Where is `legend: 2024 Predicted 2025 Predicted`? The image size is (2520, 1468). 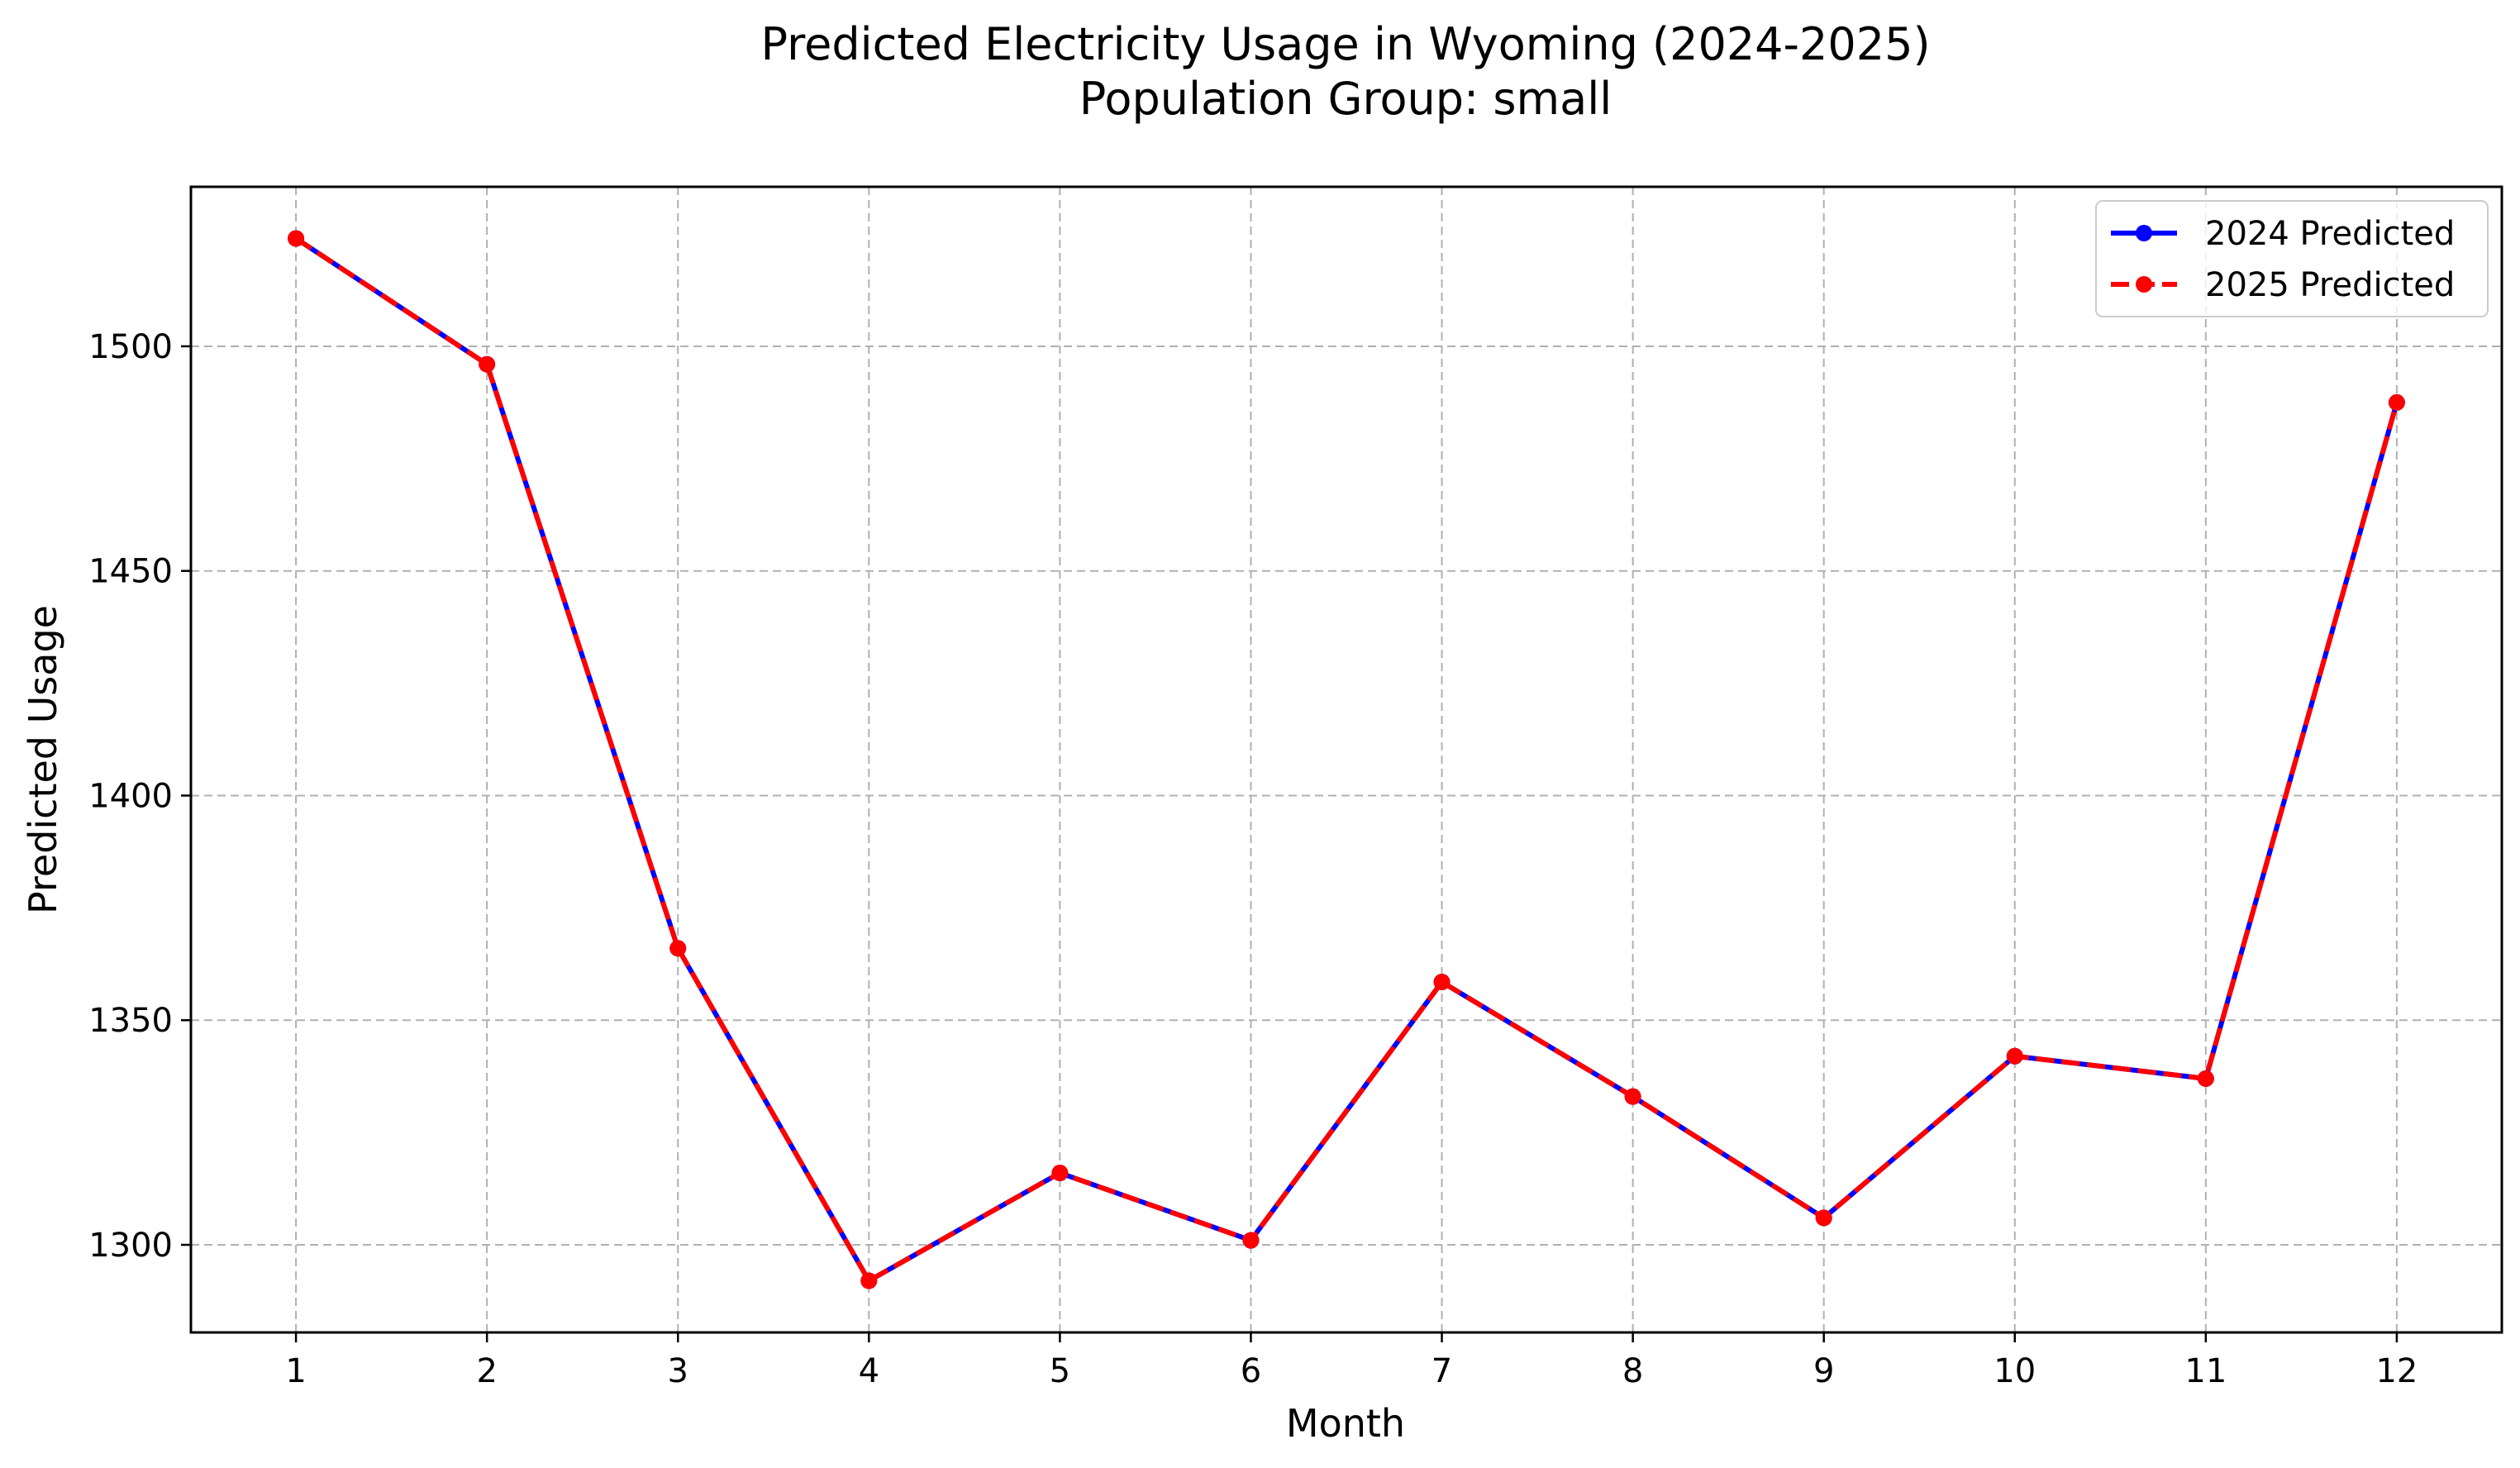
legend: 2024 Predicted 2025 Predicted is located at coordinates (2292, 259).